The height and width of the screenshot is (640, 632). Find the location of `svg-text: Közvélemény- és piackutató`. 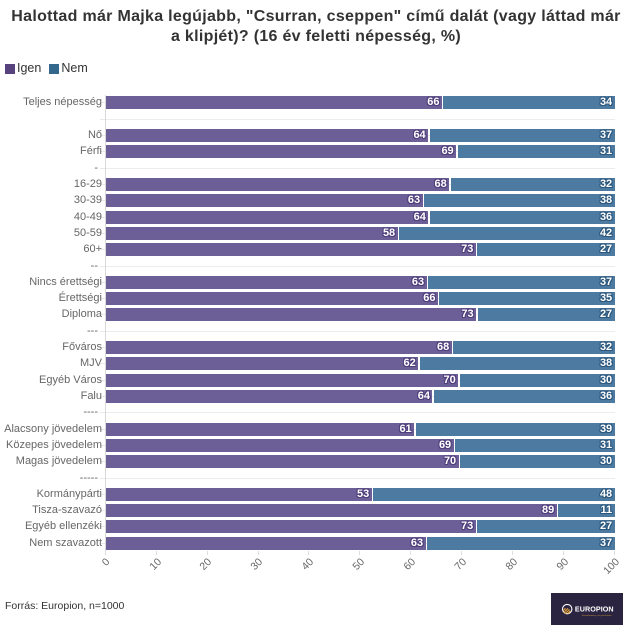

svg-text: Közvélemény- és piackutató is located at coordinates (597, 615).